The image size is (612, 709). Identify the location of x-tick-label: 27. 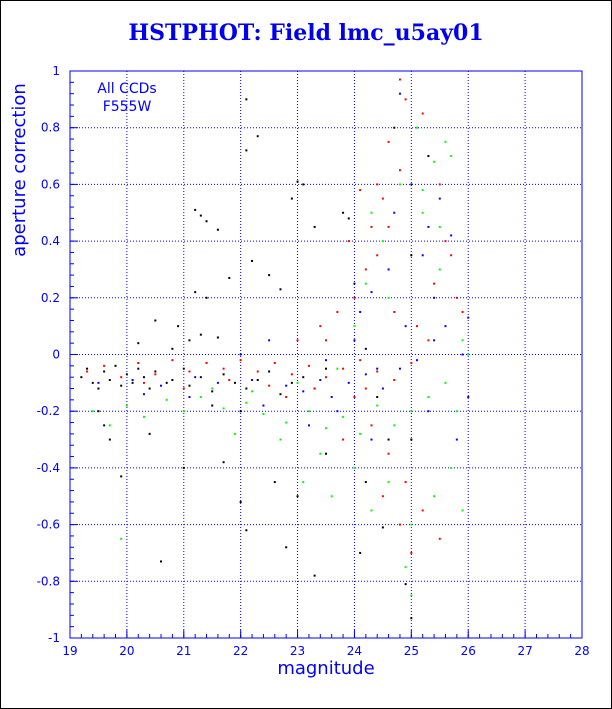
(524, 651).